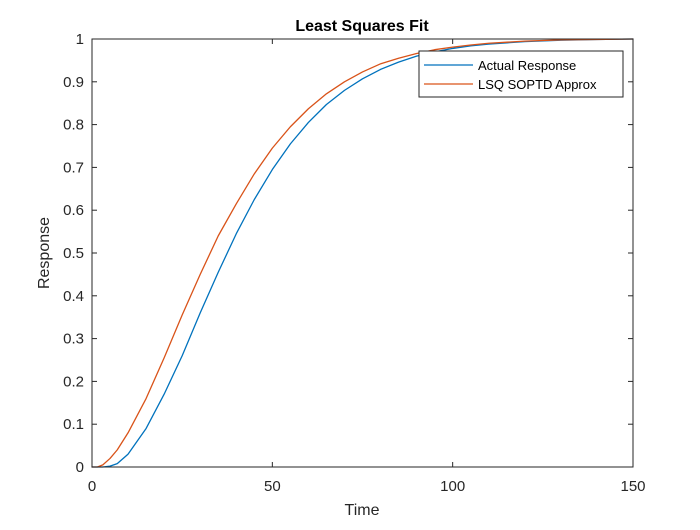 The image size is (700, 530). What do you see at coordinates (272, 486) in the screenshot?
I see `x-tick-label: 50` at bounding box center [272, 486].